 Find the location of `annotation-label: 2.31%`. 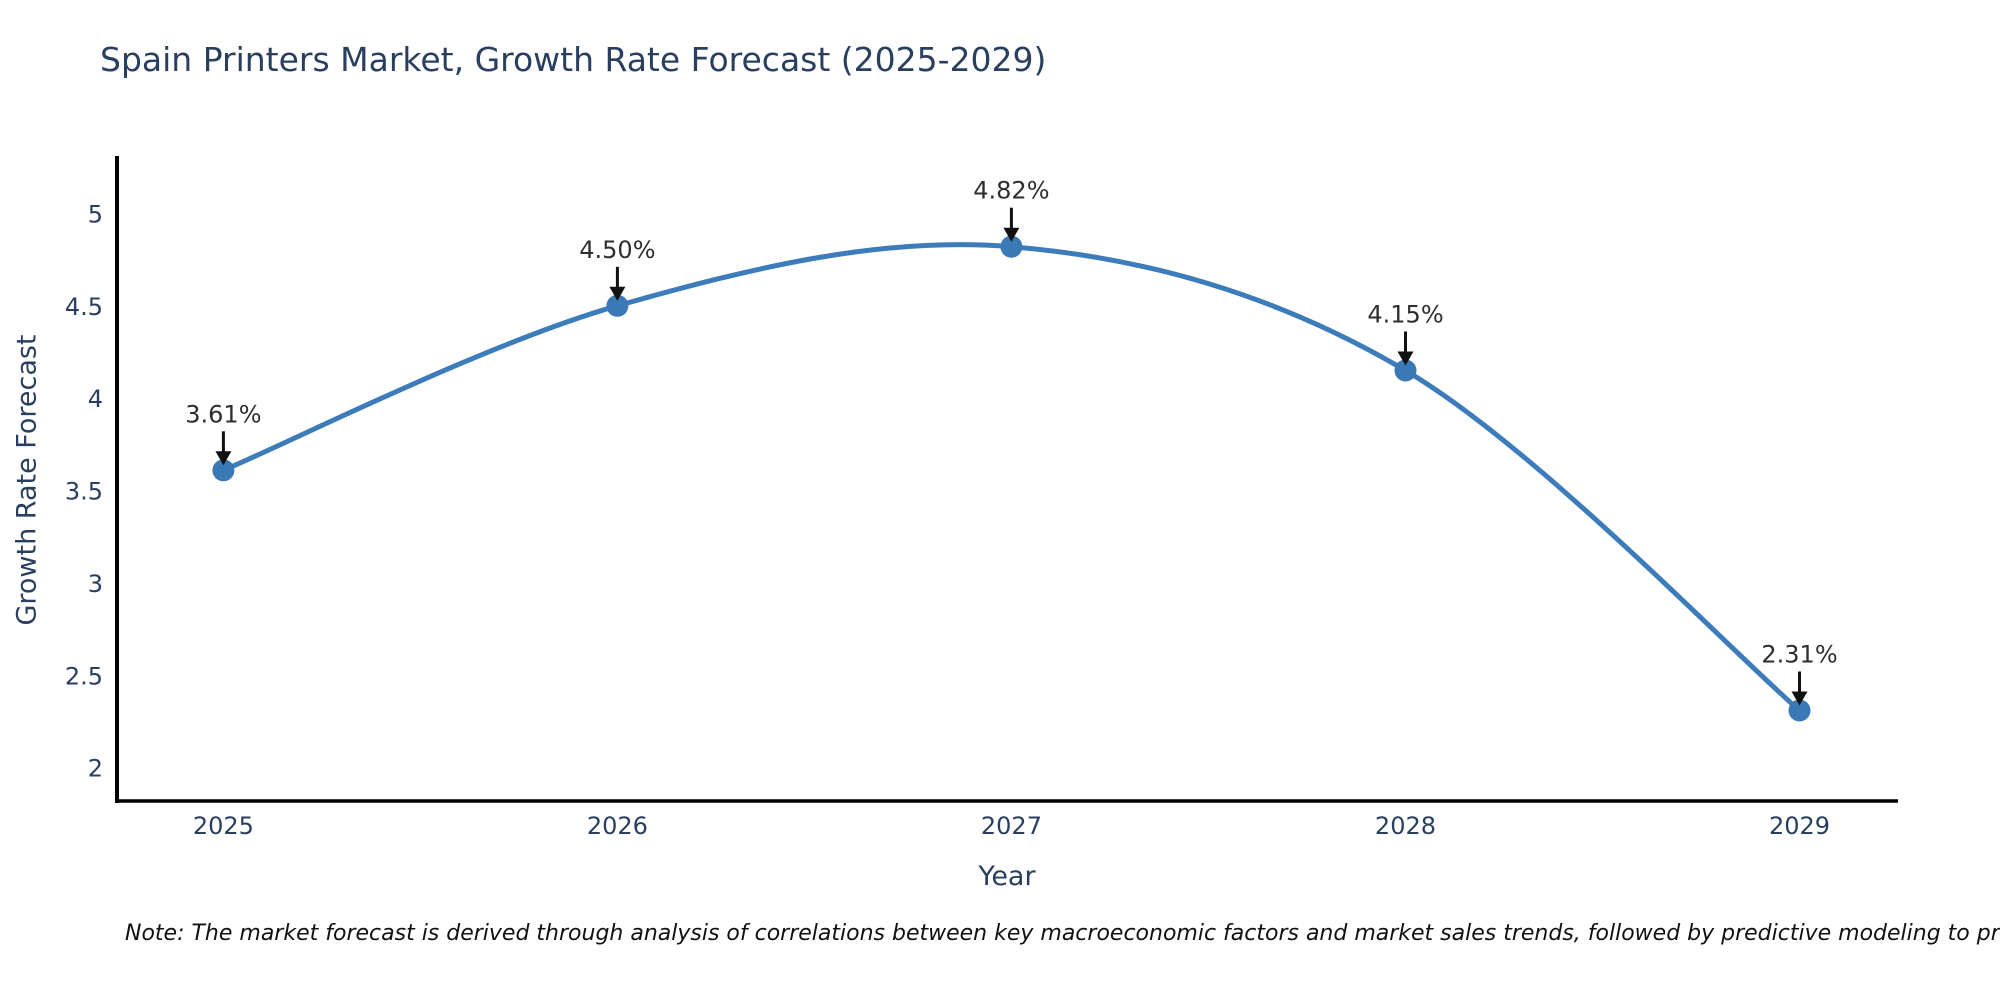

annotation-label: 2.31% is located at coordinates (1799, 655).